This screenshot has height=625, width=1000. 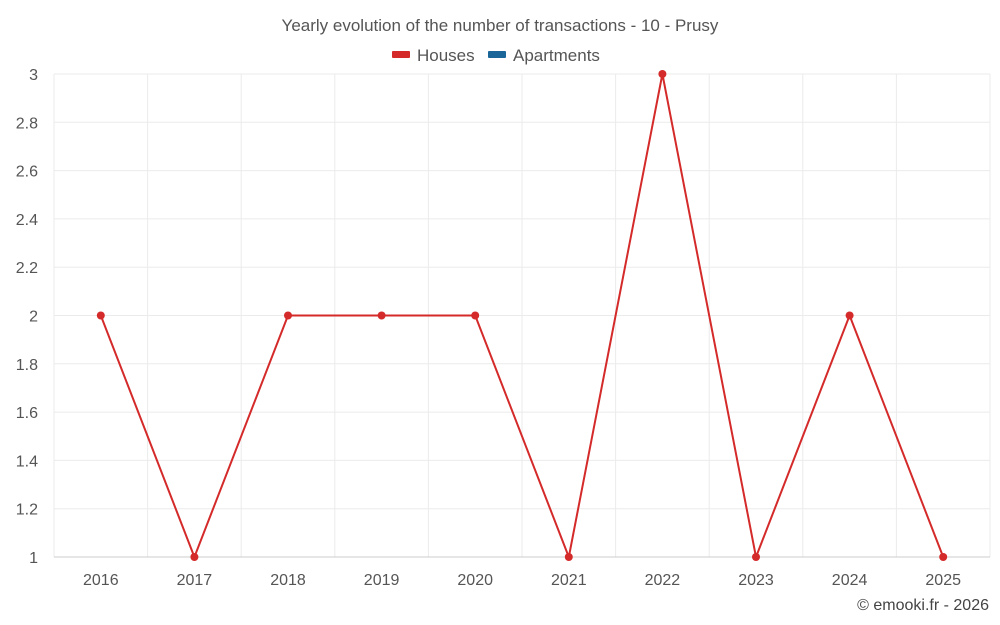 I want to click on x-axis-ticks: 2016 2017 2018 2019 2020 2021 2022 2023 2024 2025, so click(x=522, y=580).